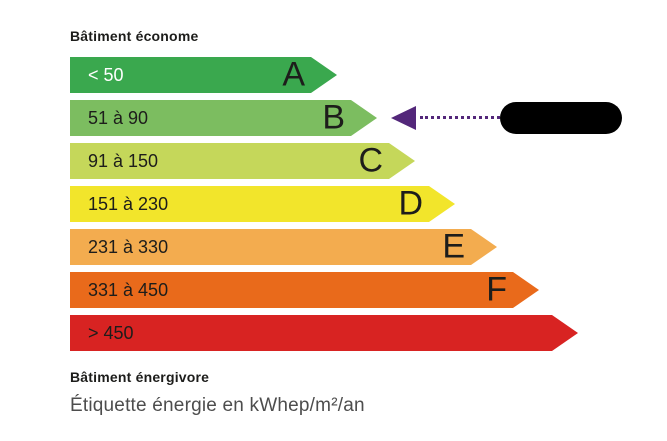 The image size is (667, 441). What do you see at coordinates (460, 117) in the screenshot?
I see `indicator-dotted-line` at bounding box center [460, 117].